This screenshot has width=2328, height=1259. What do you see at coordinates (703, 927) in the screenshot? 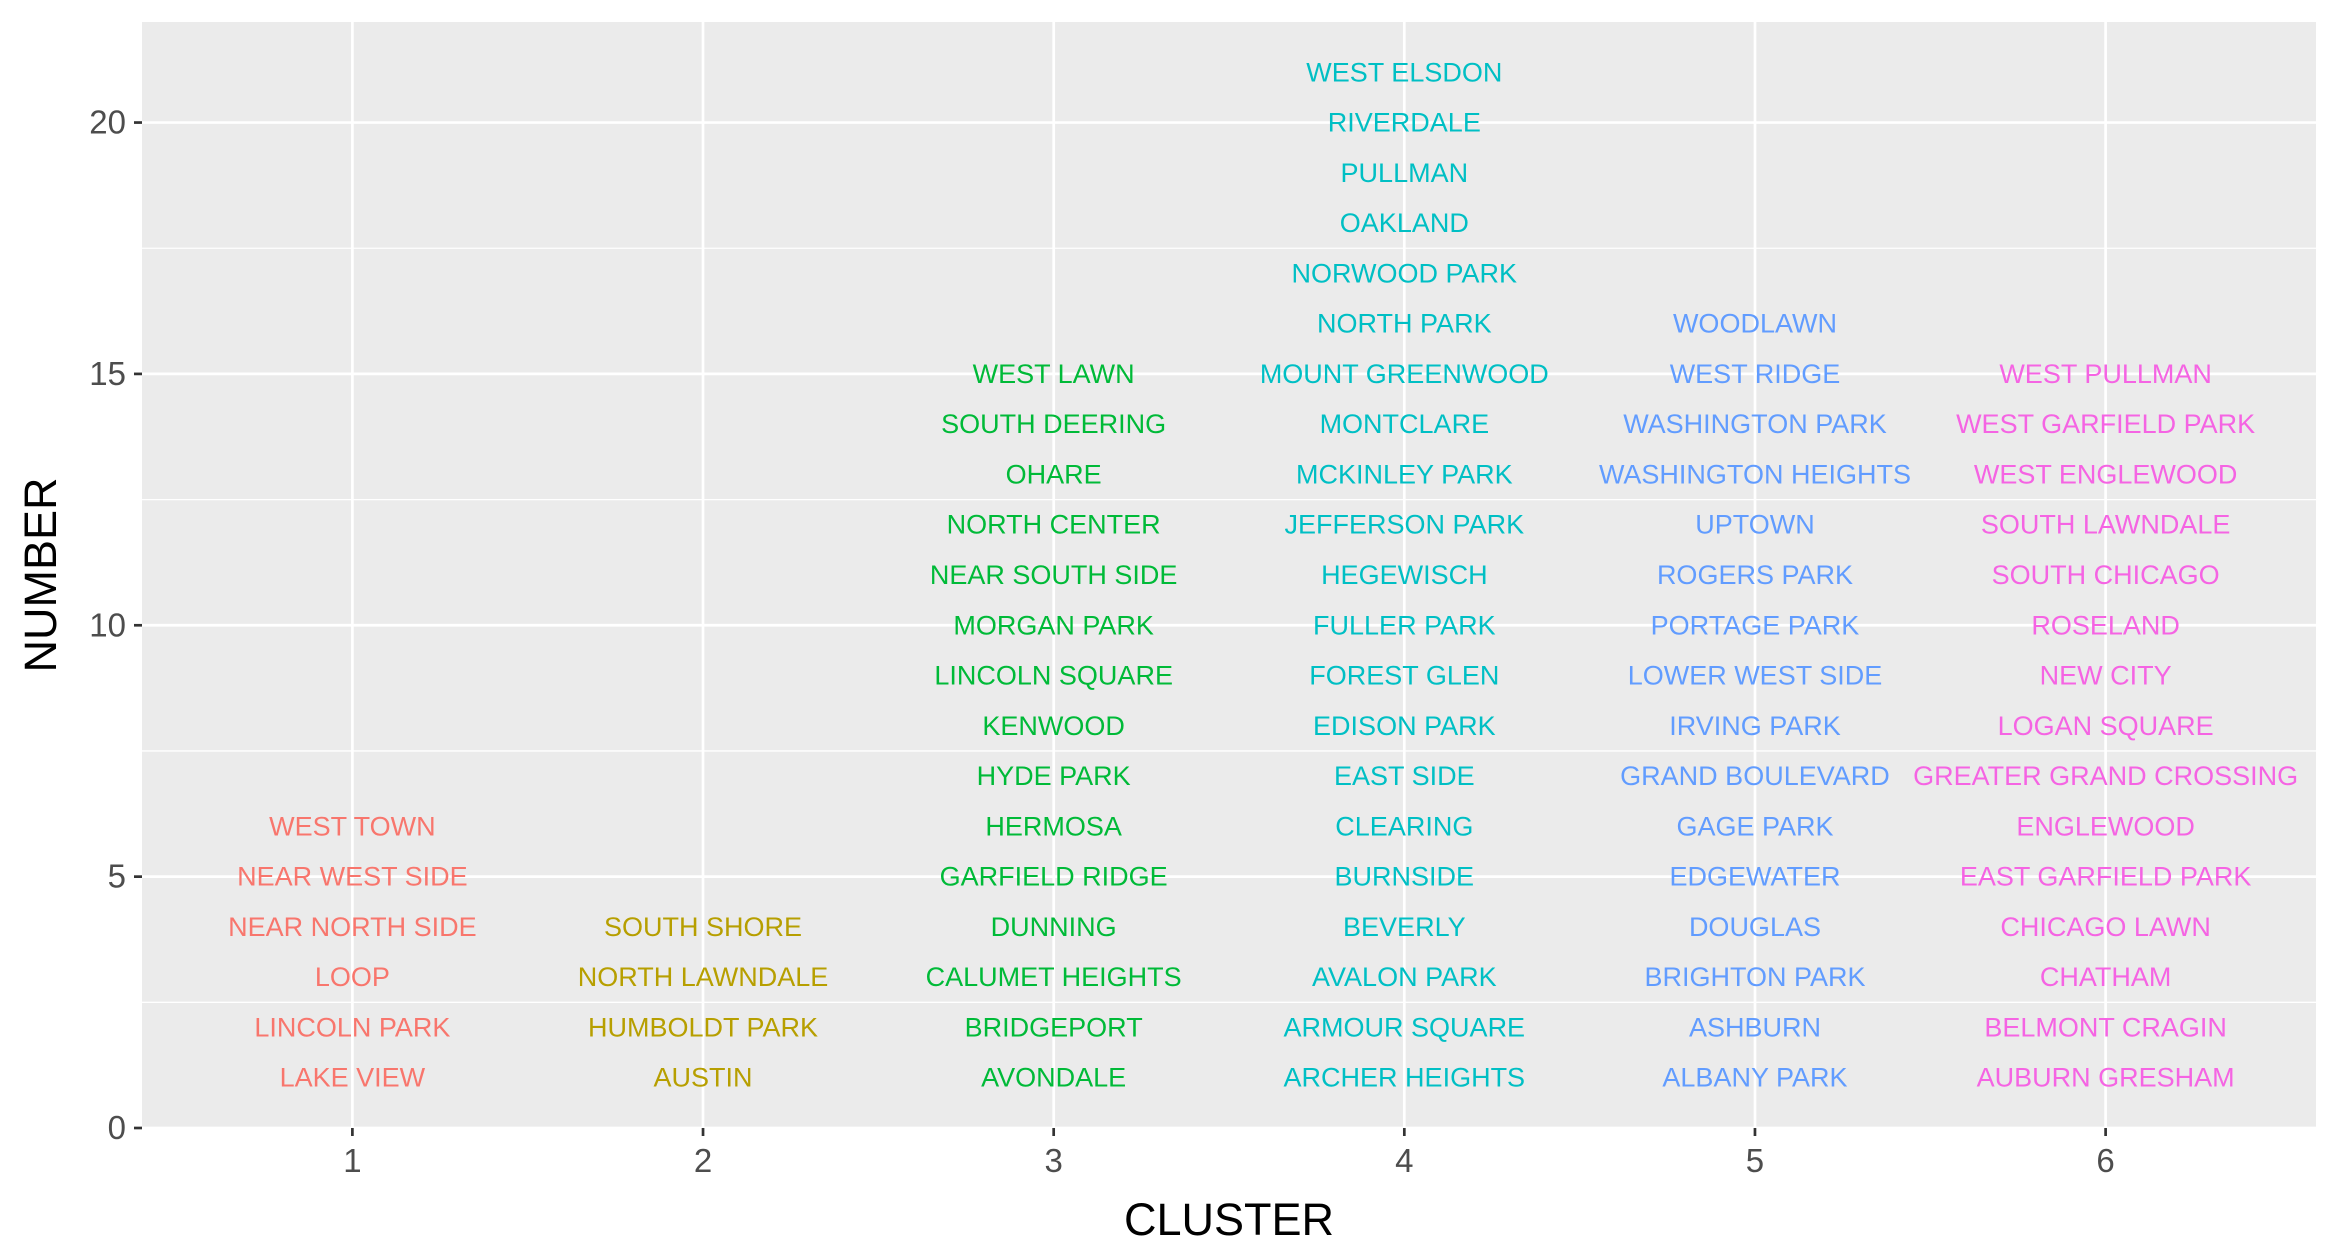
I see `neighborhood-label: SOUTH SHORE` at bounding box center [703, 927].